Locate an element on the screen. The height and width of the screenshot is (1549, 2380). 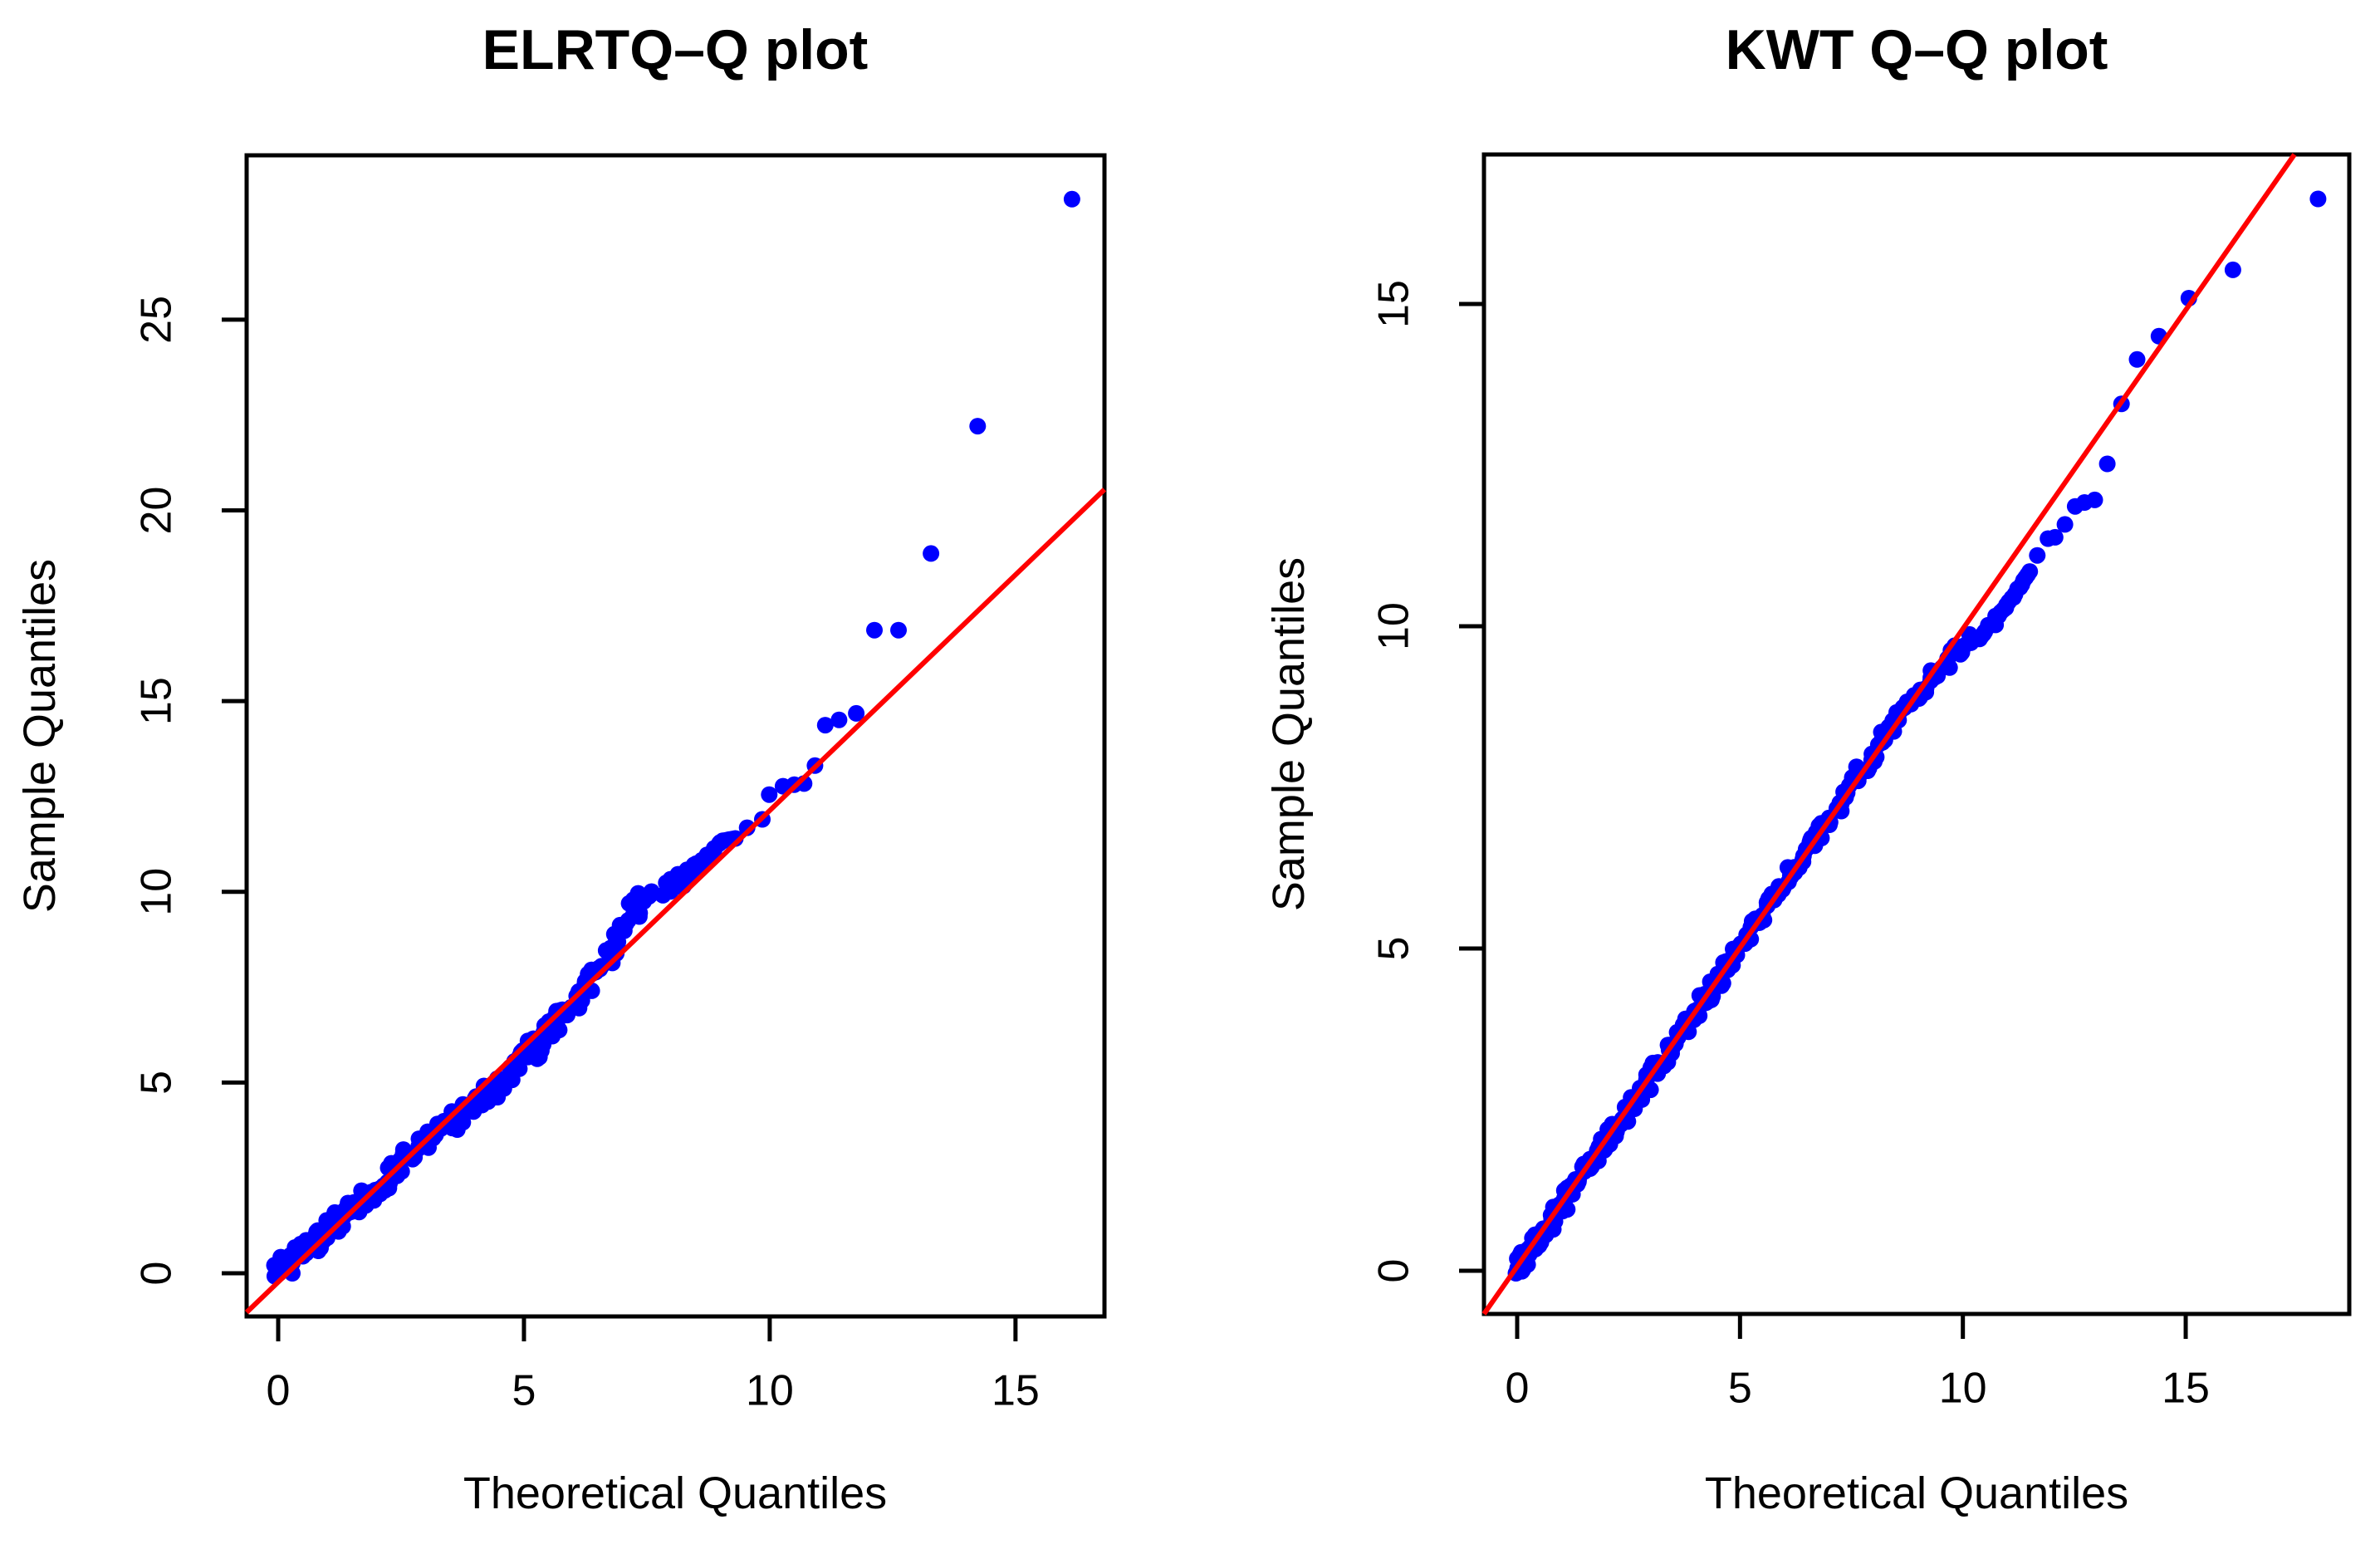
y-tick-label: 20 is located at coordinates (157, 511).